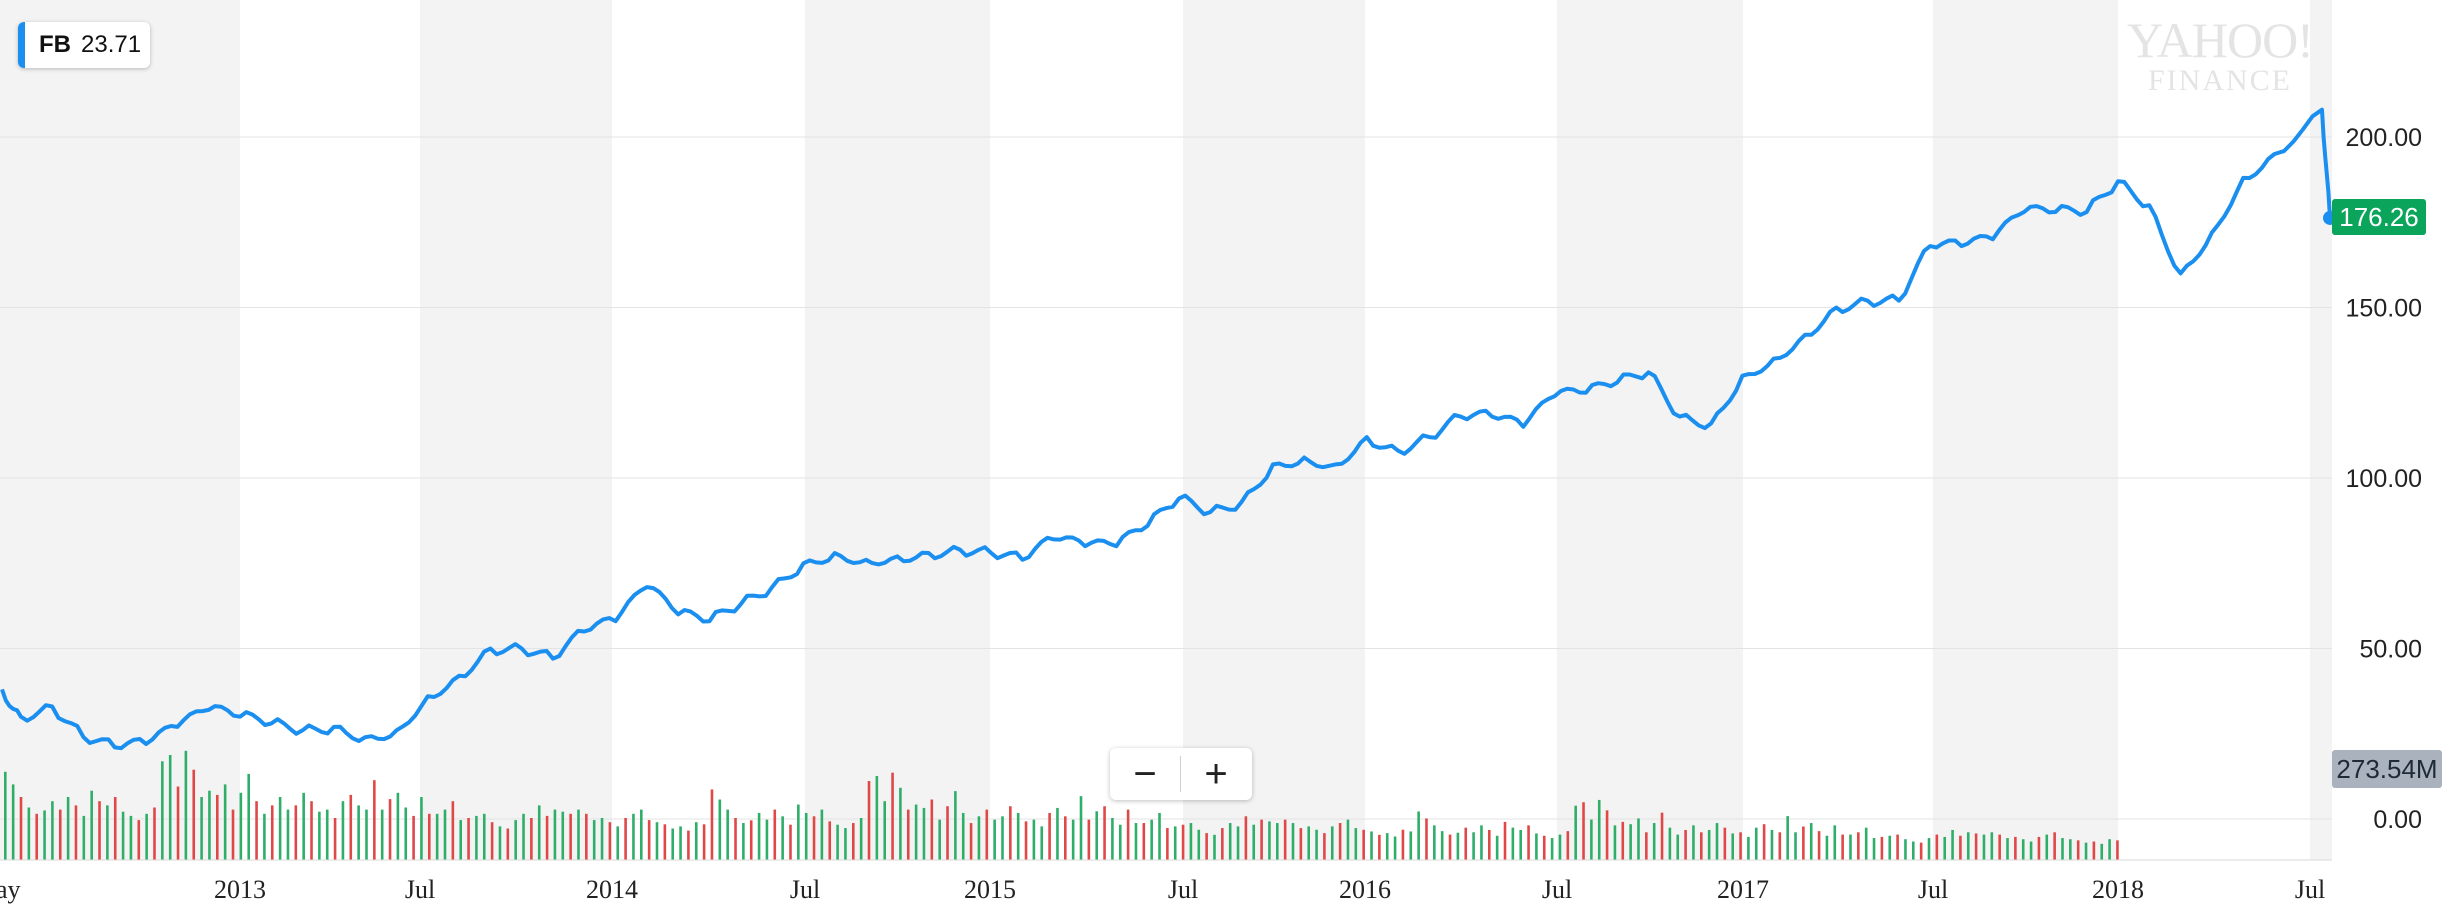 The height and width of the screenshot is (914, 2446). What do you see at coordinates (2025, 430) in the screenshot?
I see `period-band` at bounding box center [2025, 430].